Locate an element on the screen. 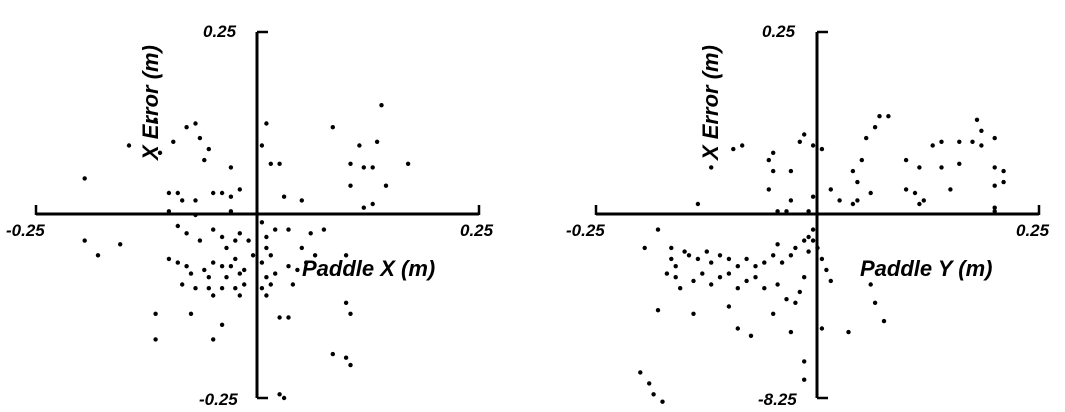 Image resolution: width=1065 pixels, height=412 pixels. x-tick-label-max: 0.25 is located at coordinates (1033, 230).